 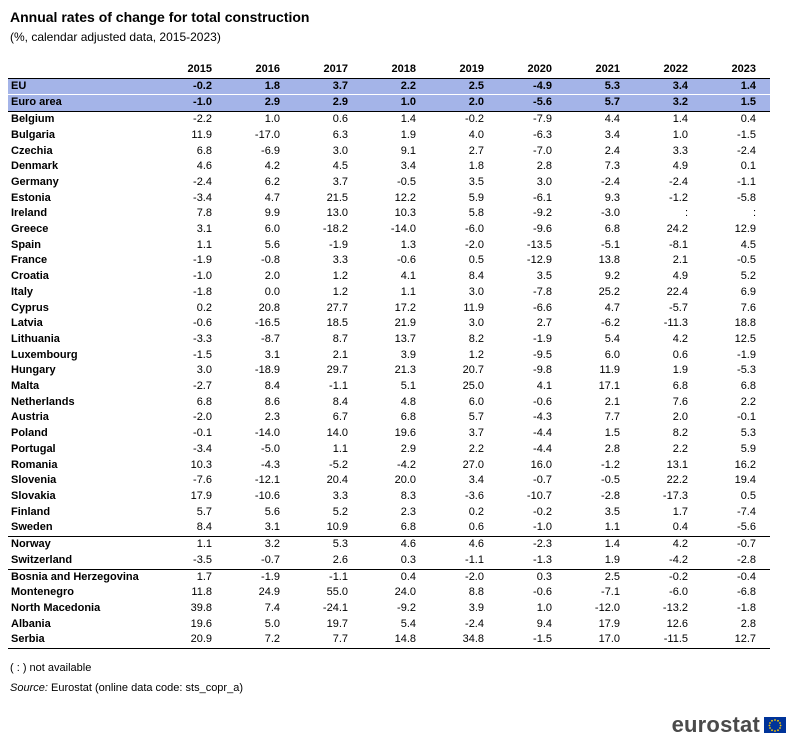 I want to click on value-cell: 9.1, so click(x=408, y=150).